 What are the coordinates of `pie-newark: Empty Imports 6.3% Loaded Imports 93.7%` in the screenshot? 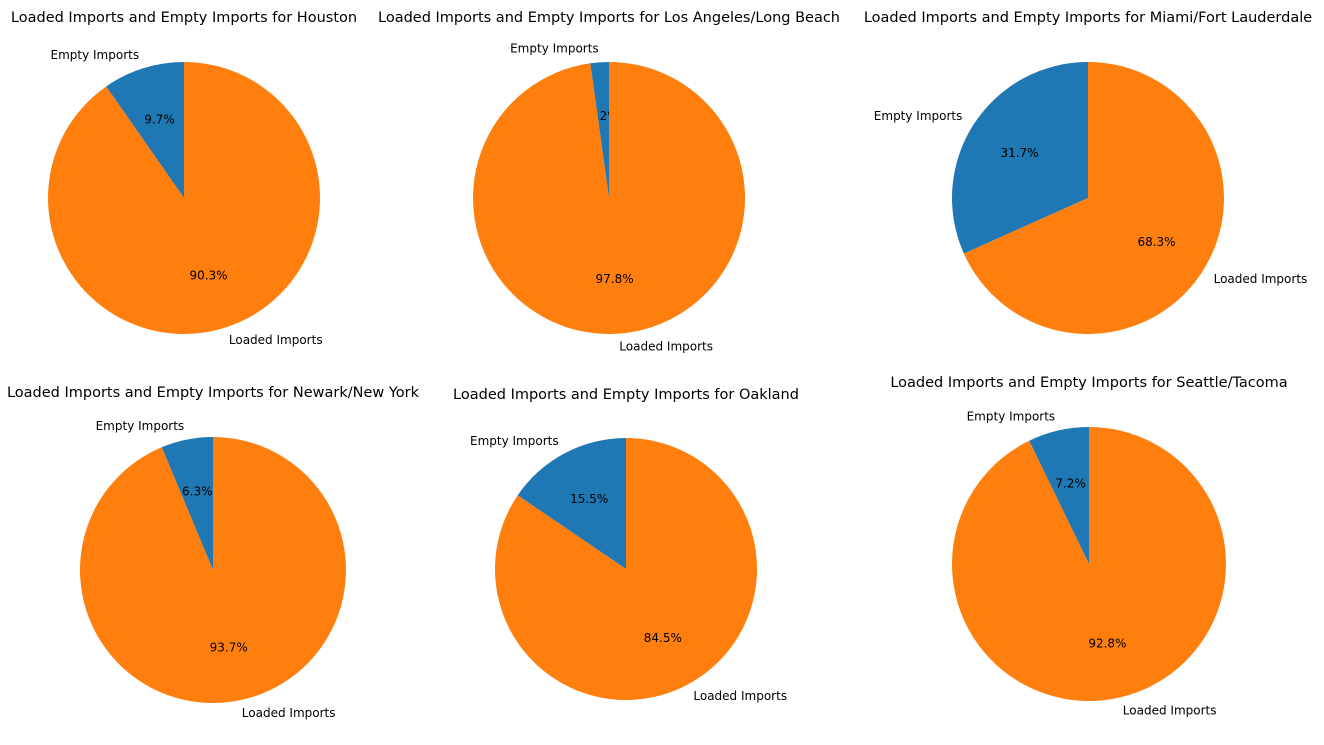 It's located at (212, 569).